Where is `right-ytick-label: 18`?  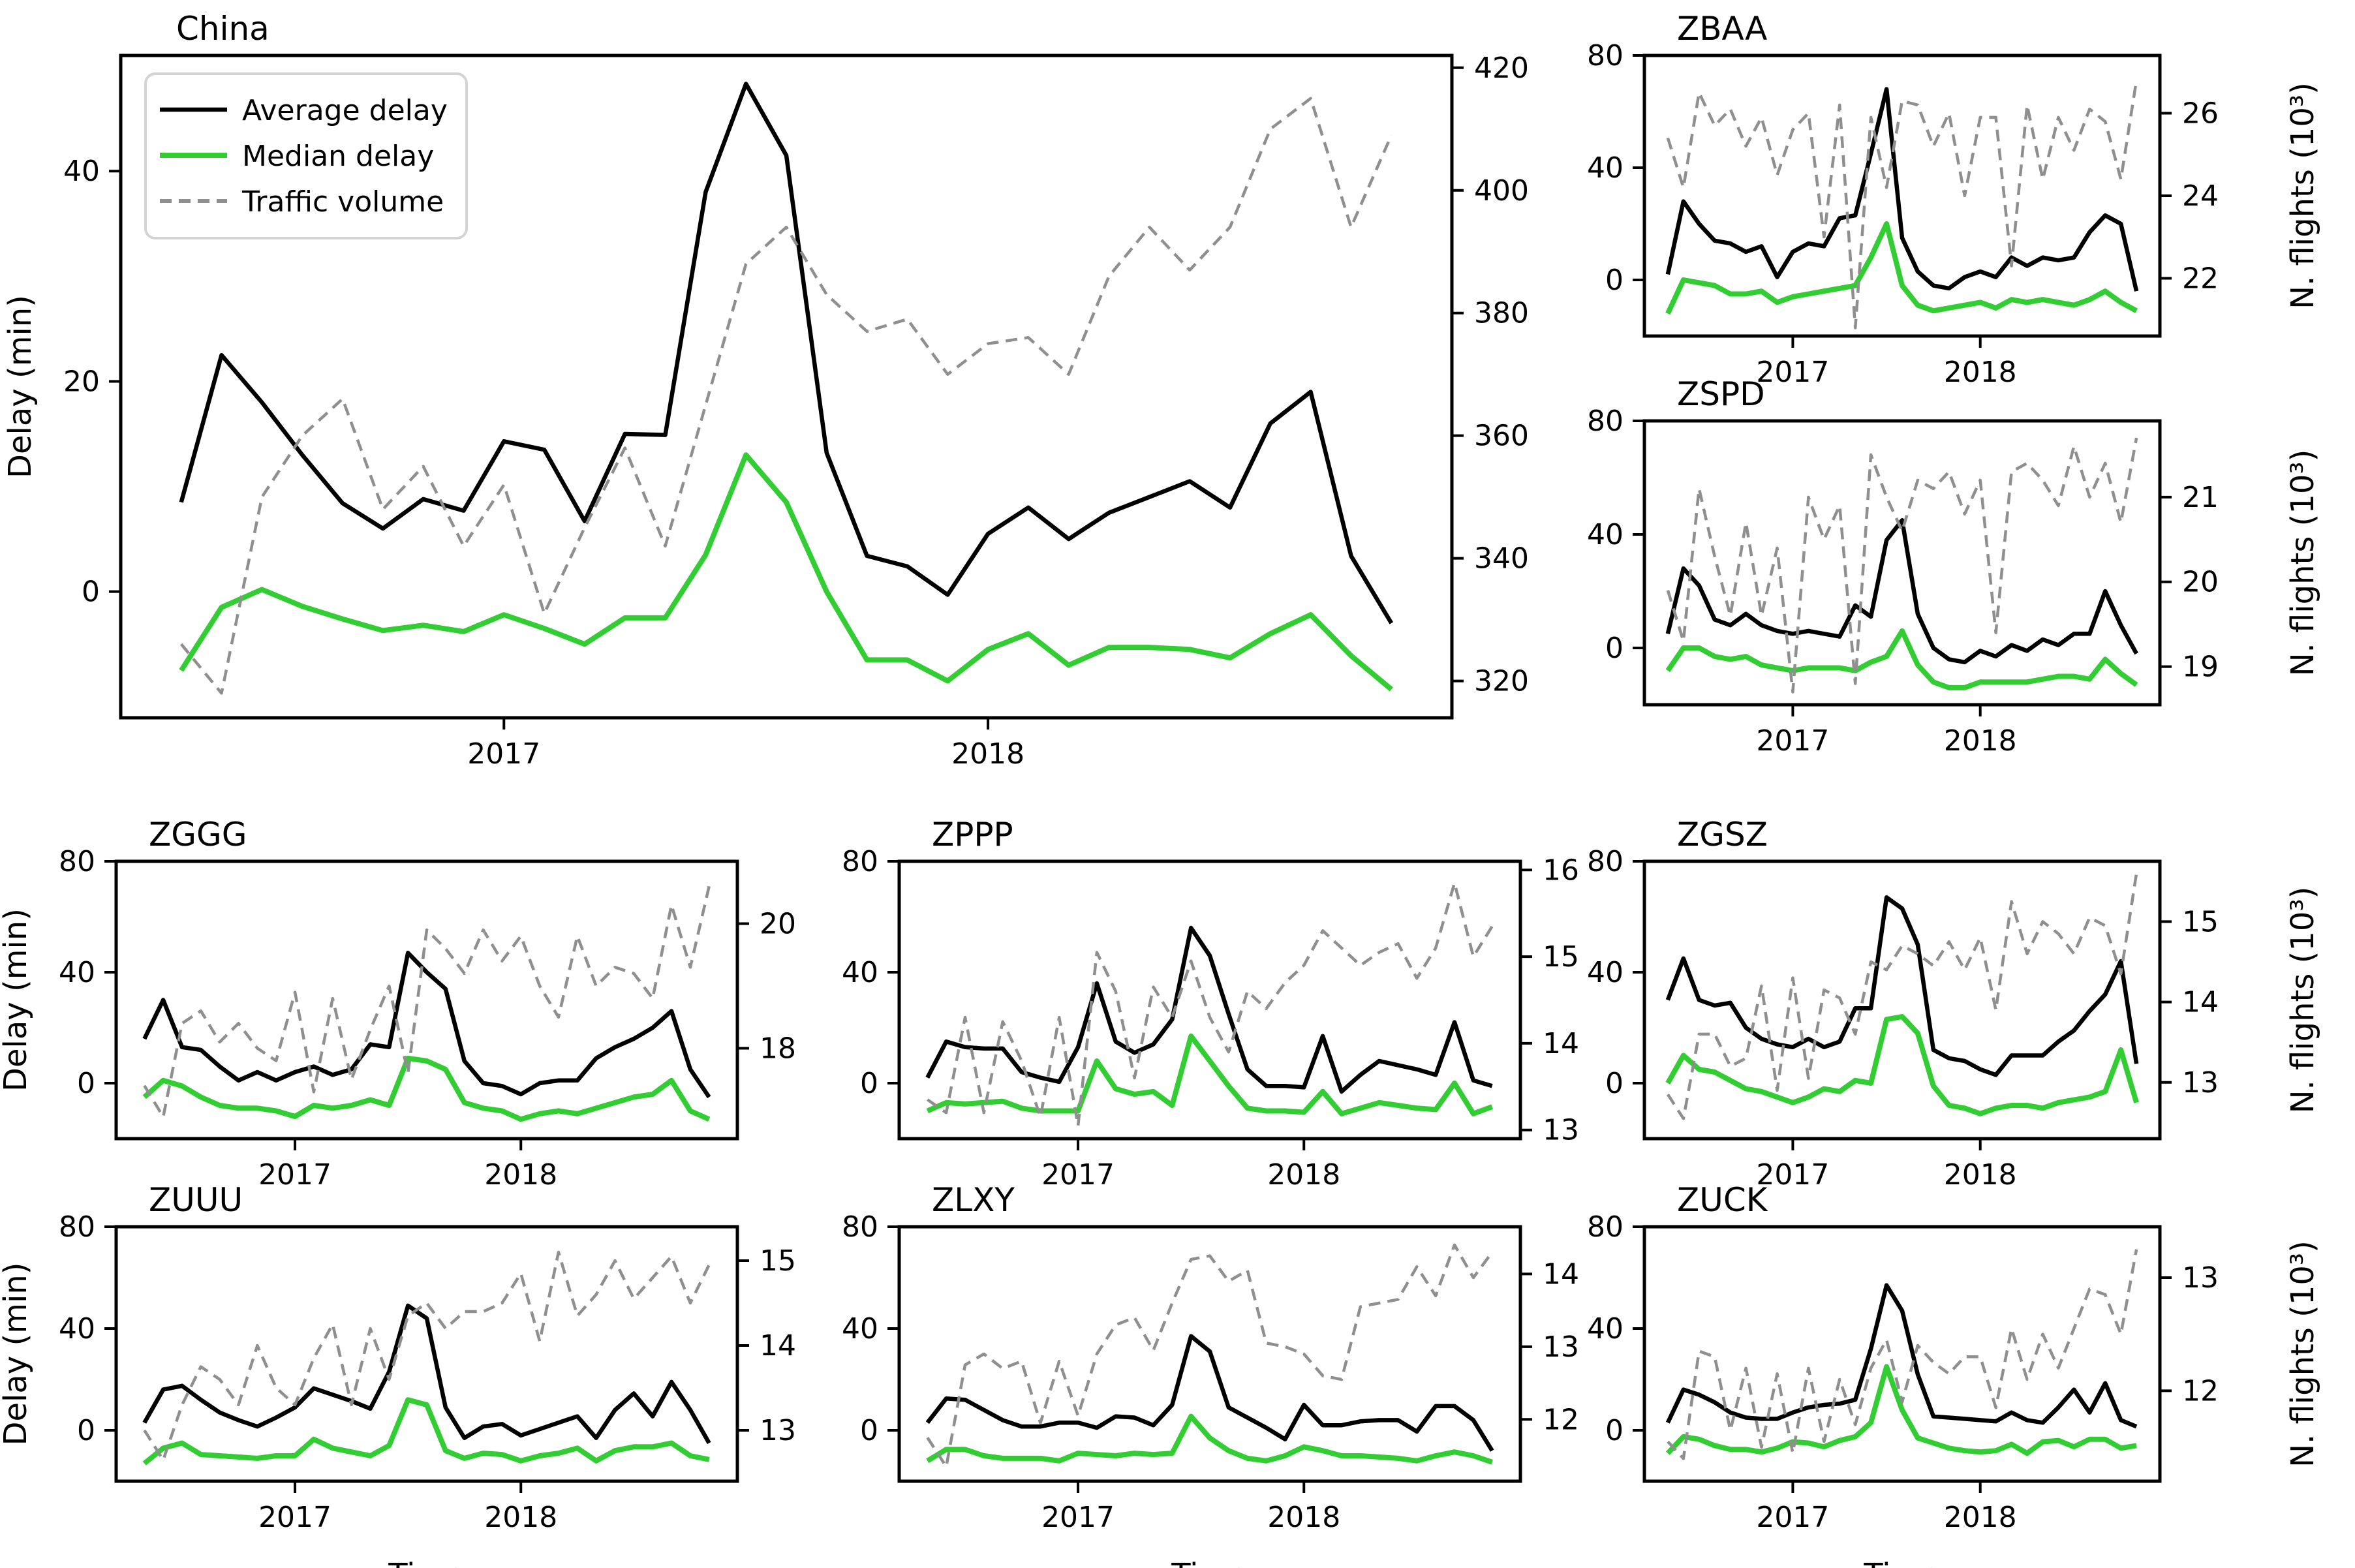
right-ytick-label: 18 is located at coordinates (778, 1049).